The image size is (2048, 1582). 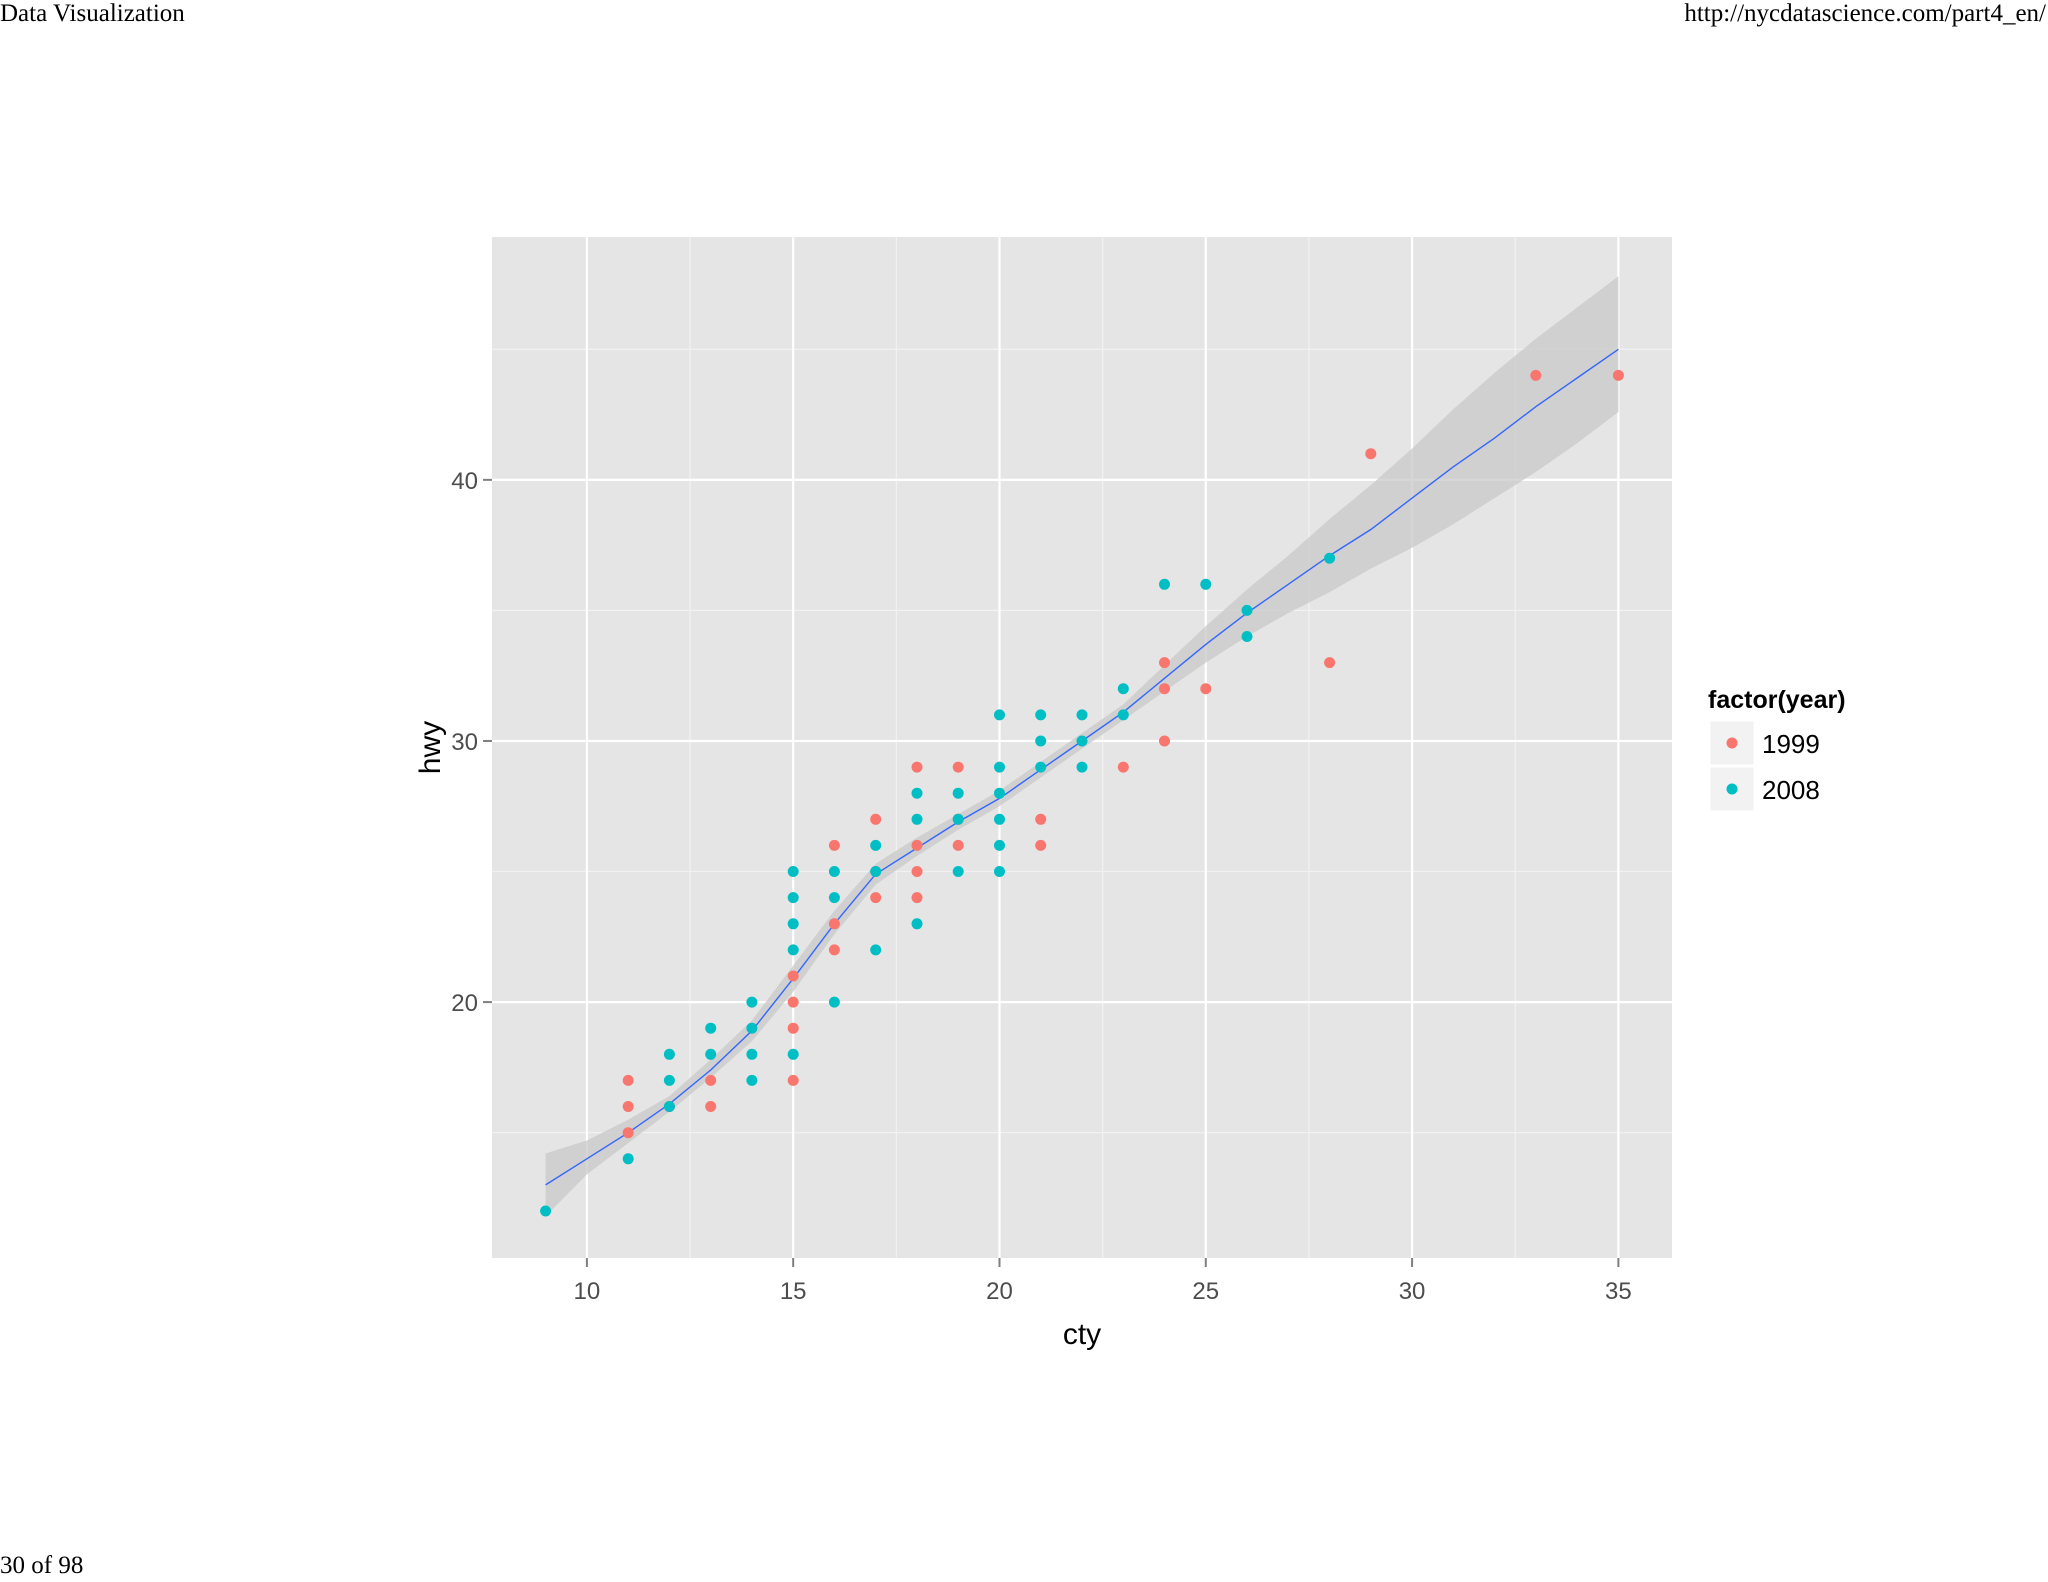 I want to click on page-footer-pagination: 30 of 98, so click(x=42, y=1565).